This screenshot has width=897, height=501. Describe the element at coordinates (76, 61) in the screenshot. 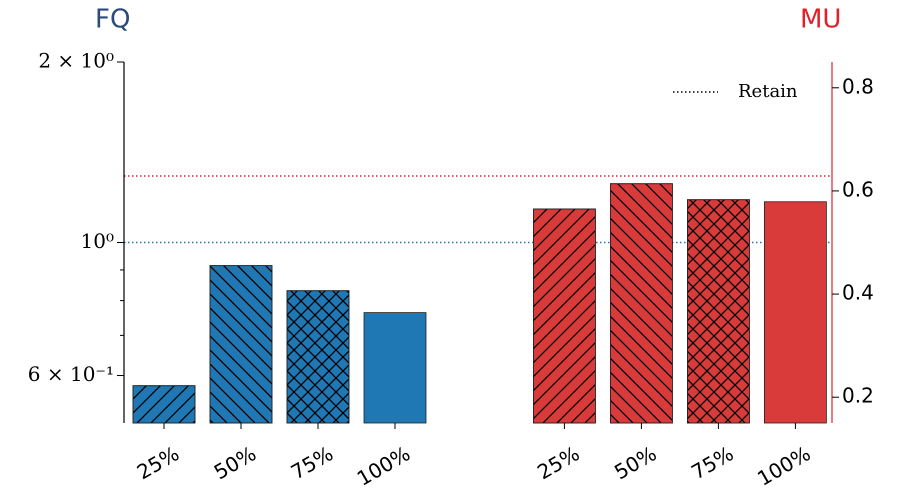

I see `y-tick-label: 2 × 10⁰` at that location.